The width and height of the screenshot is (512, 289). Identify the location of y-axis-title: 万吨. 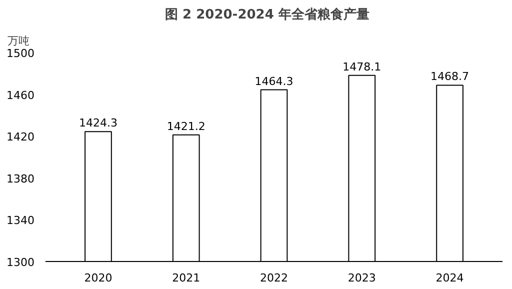
(19, 41).